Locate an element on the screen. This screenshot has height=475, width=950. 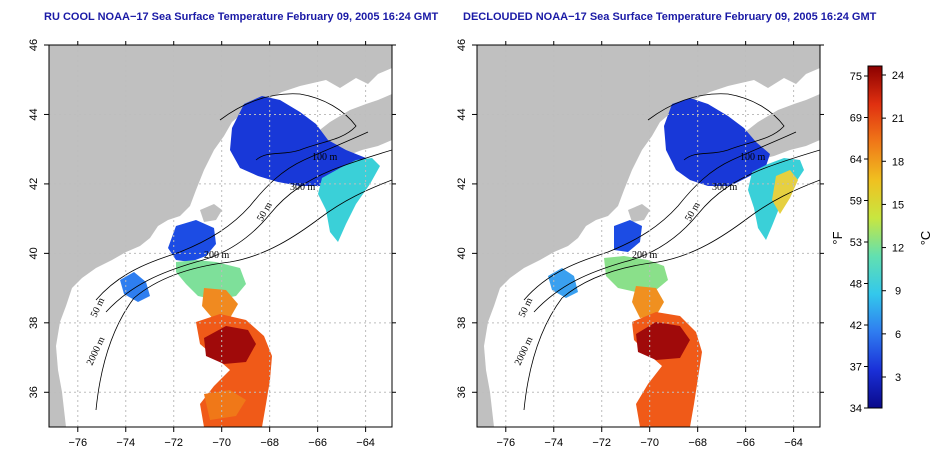
right-sst-shelf-green is located at coordinates (636, 274).